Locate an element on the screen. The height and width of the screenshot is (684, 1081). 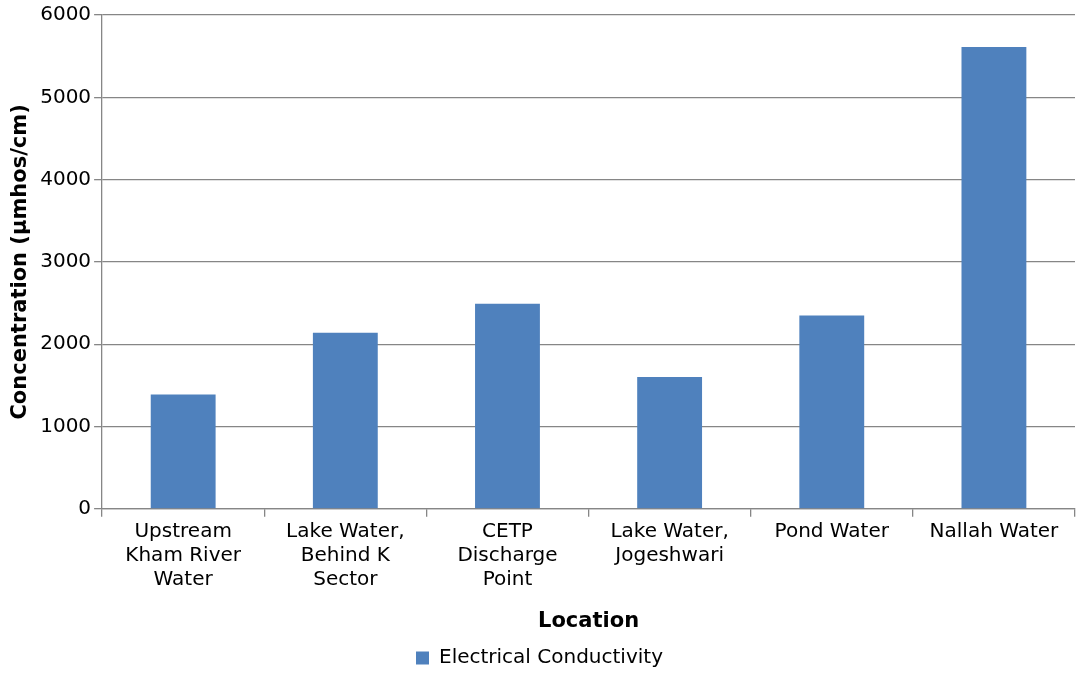
y-tick-label: 1000 is located at coordinates (66, 424).